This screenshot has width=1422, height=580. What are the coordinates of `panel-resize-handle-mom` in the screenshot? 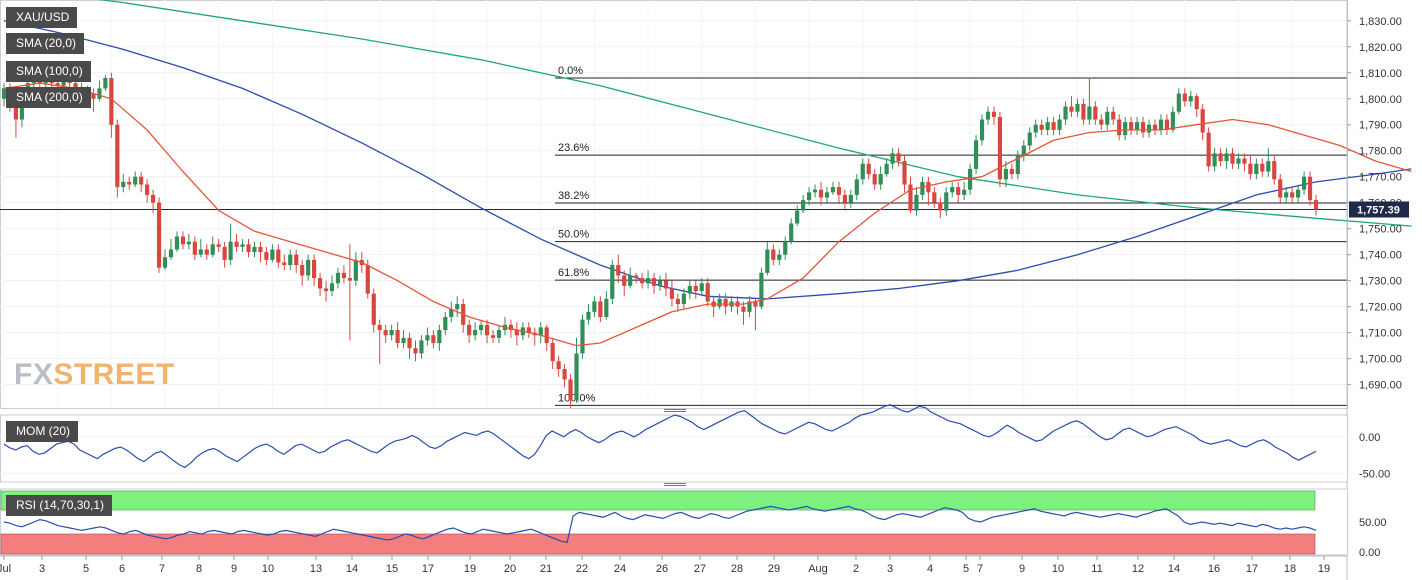 It's located at (675, 411).